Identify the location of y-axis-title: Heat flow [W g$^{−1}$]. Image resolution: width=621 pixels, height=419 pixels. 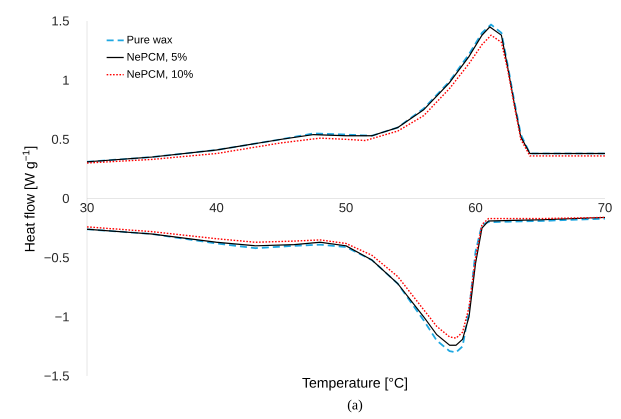
(30, 199).